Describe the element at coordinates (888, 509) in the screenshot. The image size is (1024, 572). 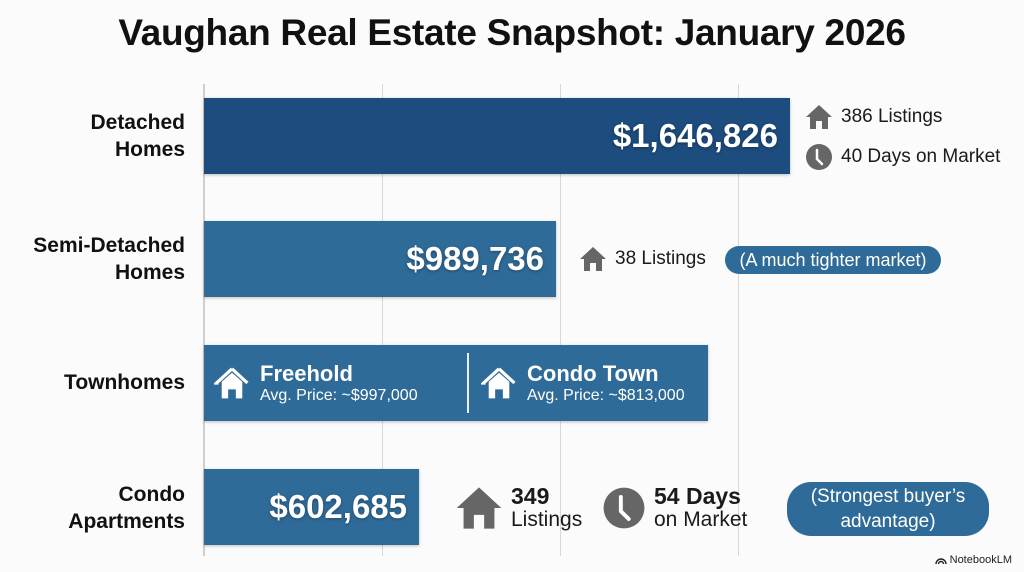
I see `condo-note-badge: (Strongest buyer’s advantage)` at that location.